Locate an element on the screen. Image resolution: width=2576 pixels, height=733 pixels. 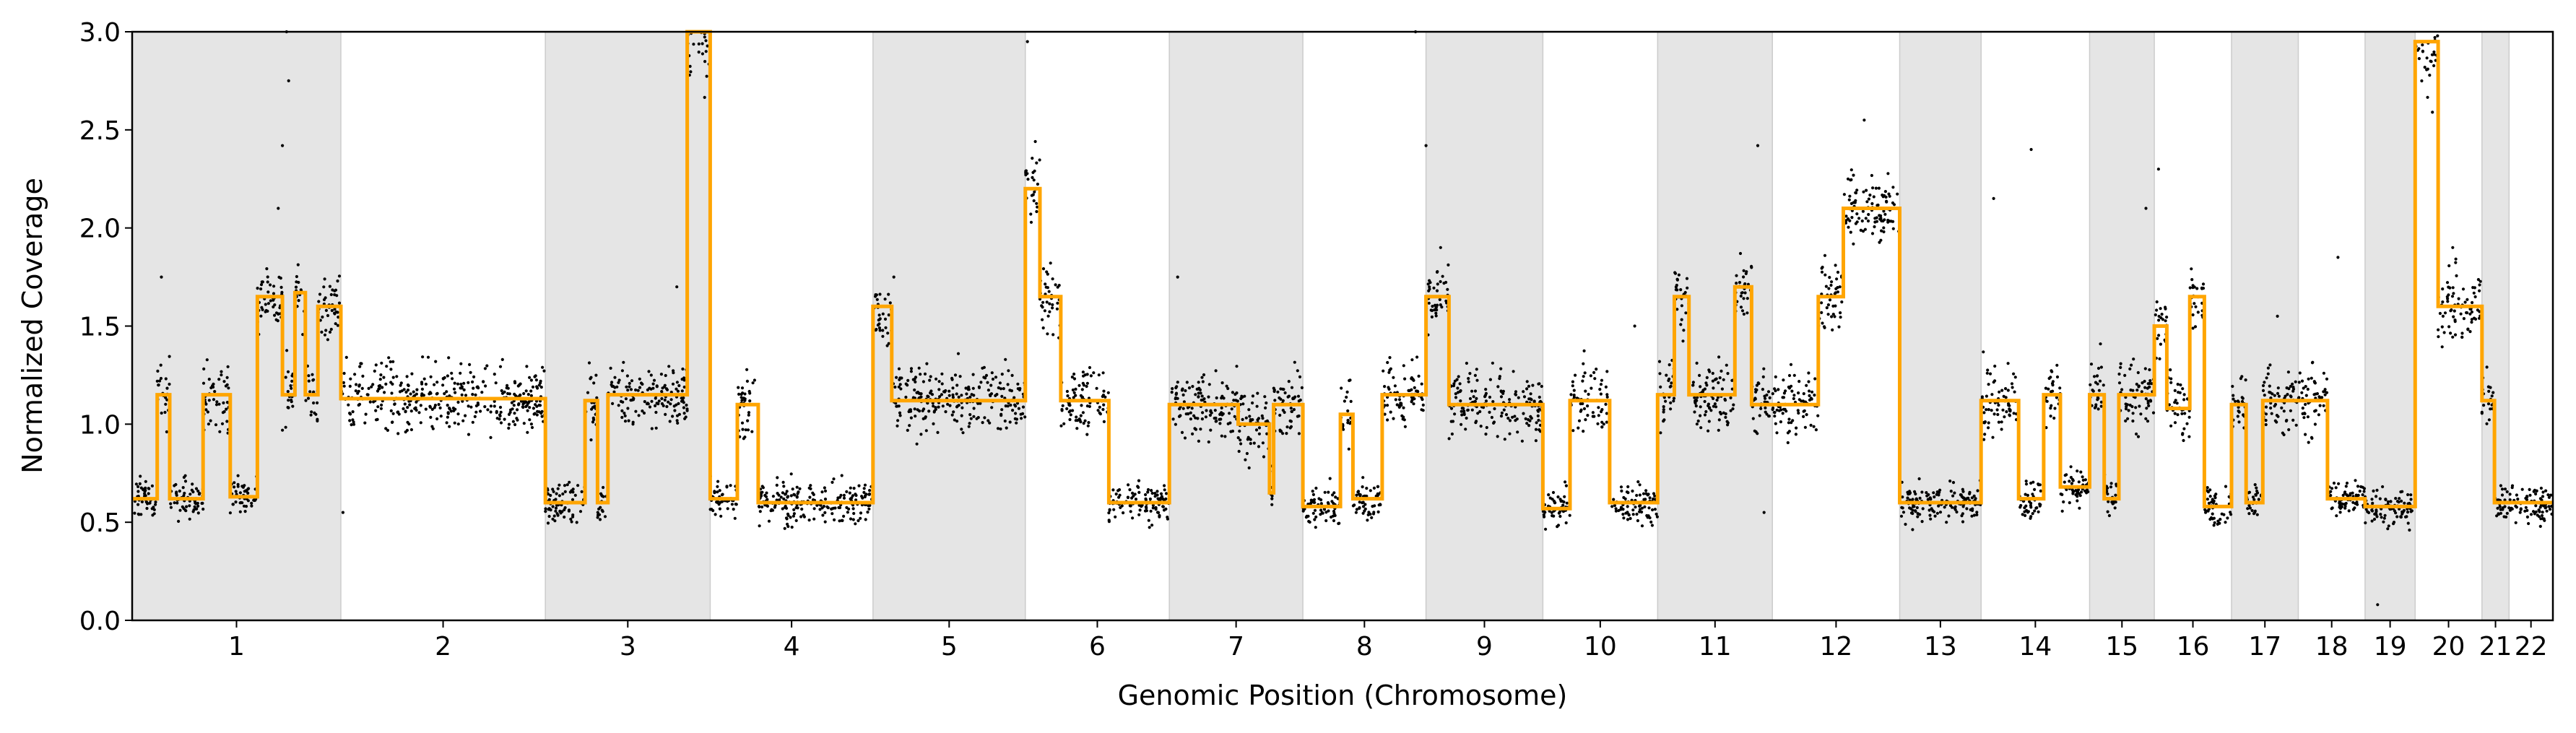
band-chr19 is located at coordinates (2390, 326).